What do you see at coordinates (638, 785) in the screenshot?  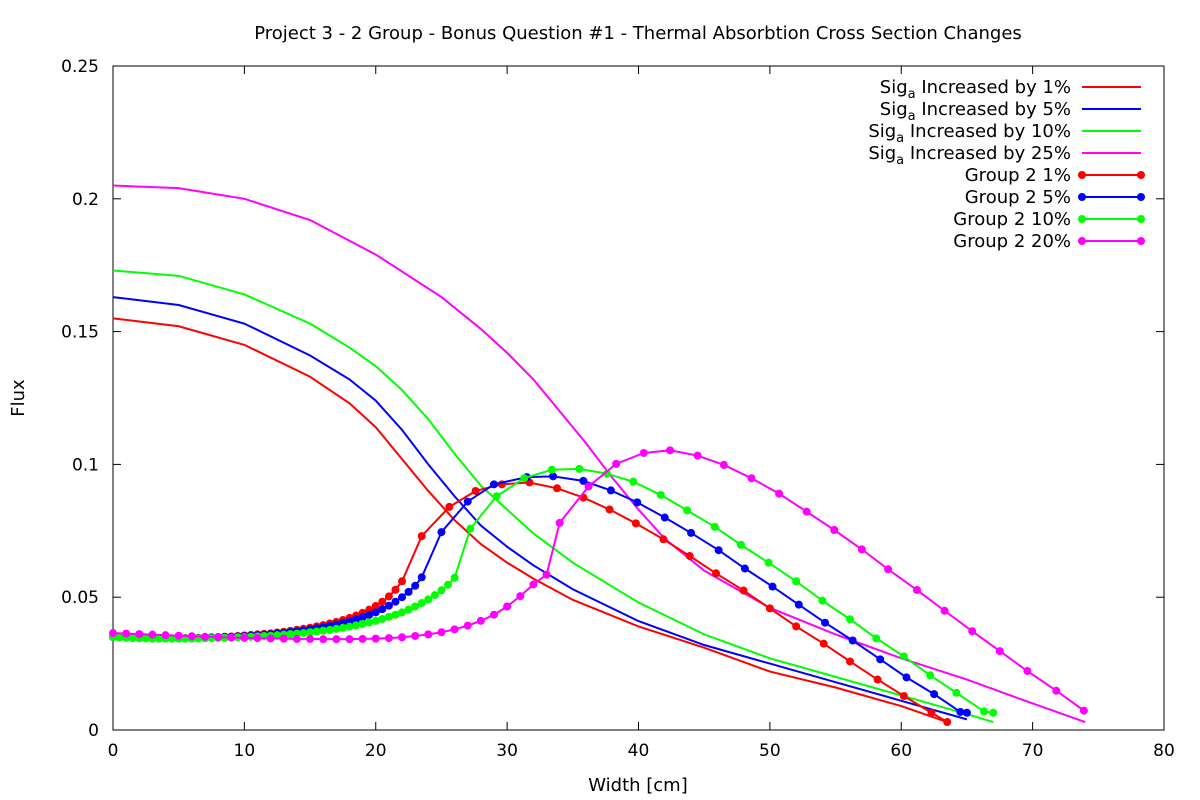 I see `x-axis-label: Width [cm]` at bounding box center [638, 785].